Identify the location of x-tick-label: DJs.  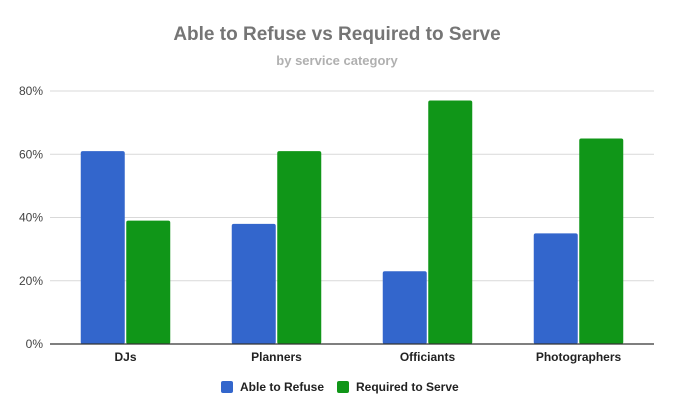
(125, 357).